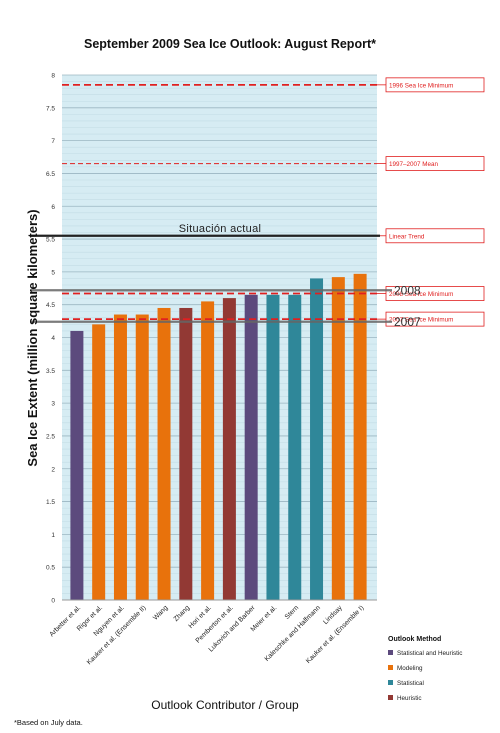 This screenshot has height=733, width=500. What do you see at coordinates (409, 698) in the screenshot?
I see `legend-entry-label: Heuristic` at bounding box center [409, 698].